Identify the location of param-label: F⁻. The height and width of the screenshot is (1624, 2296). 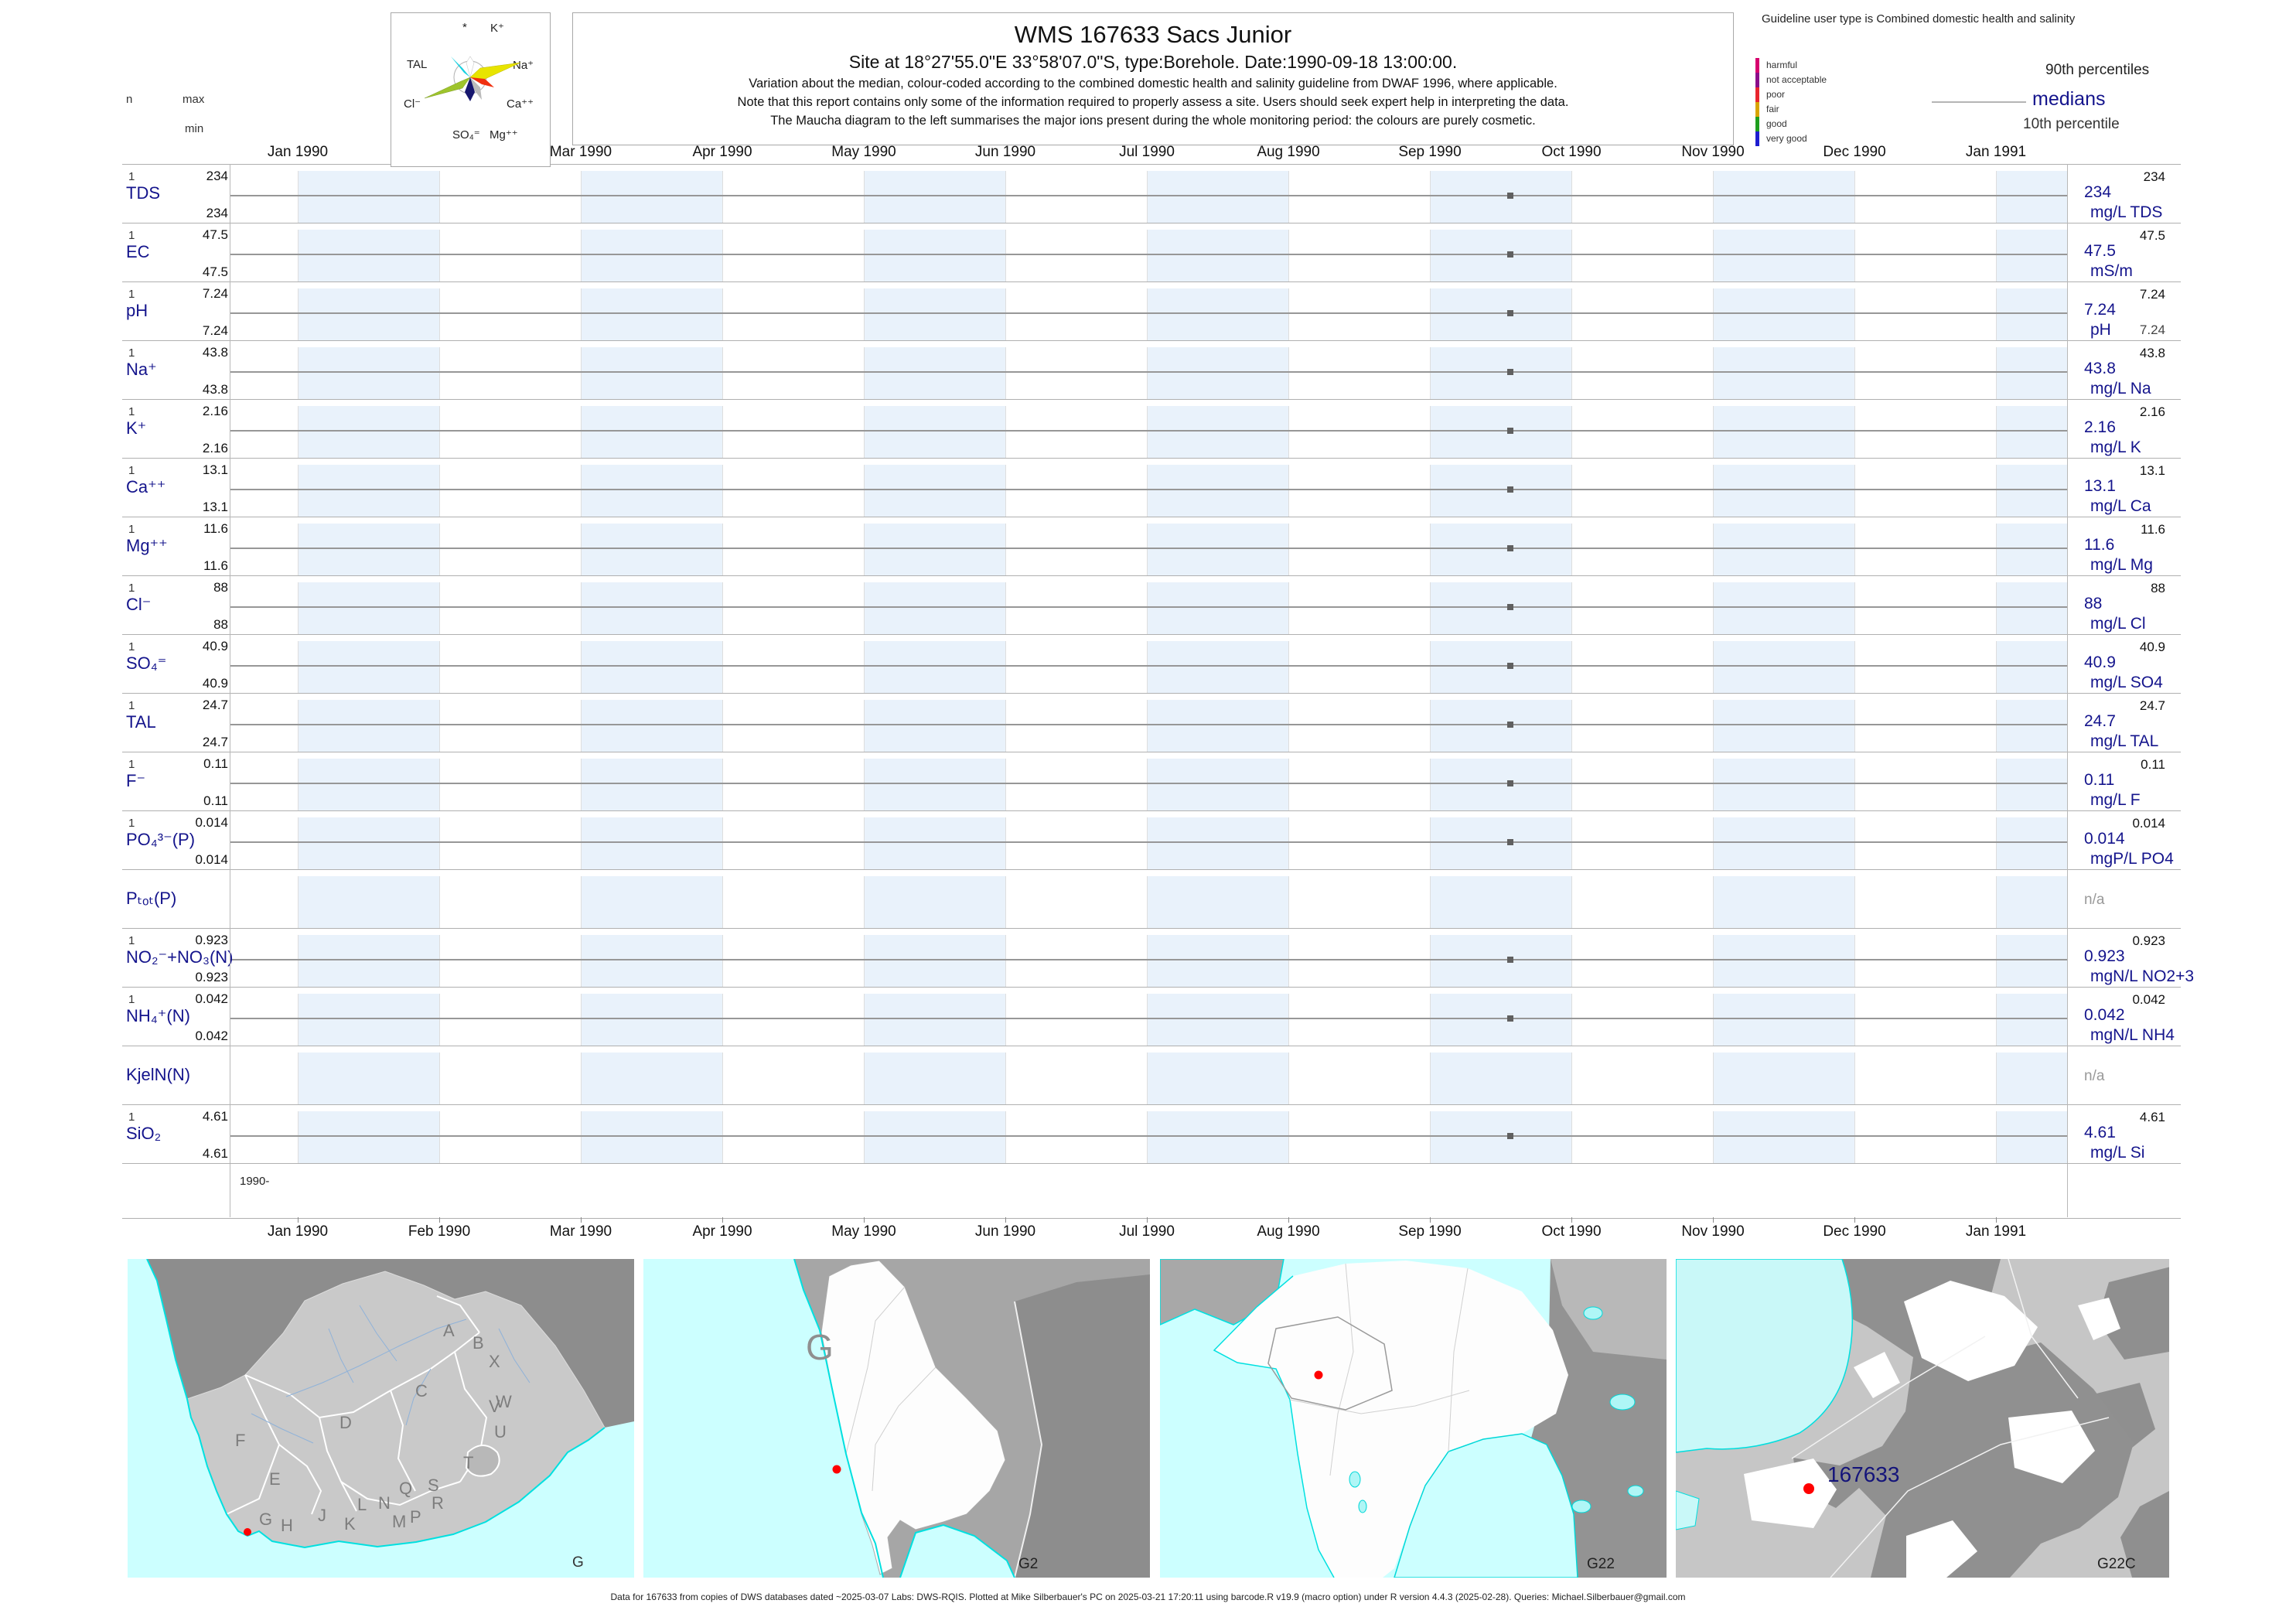
(136, 780).